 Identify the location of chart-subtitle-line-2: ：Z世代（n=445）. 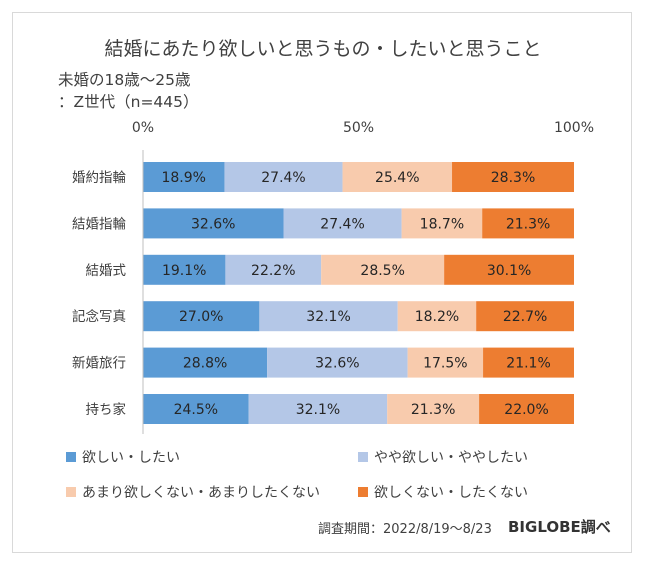
(128, 102).